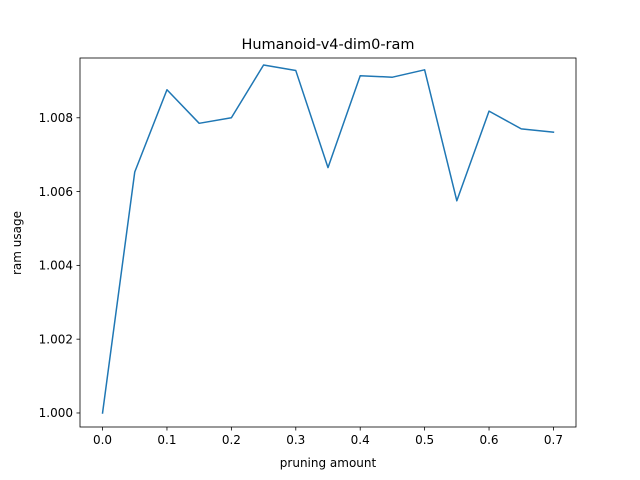  I want to click on y-tick-label: 1.000, so click(56, 413).